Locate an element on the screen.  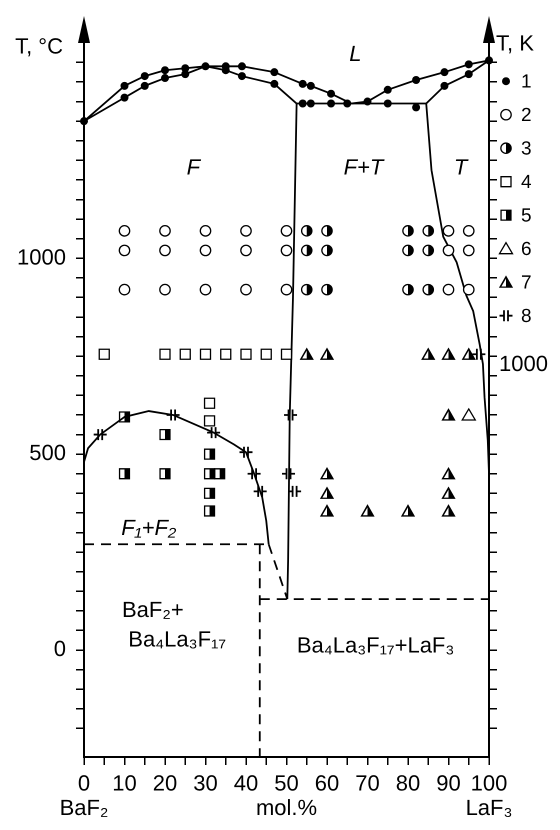
legend-label: 7 is located at coordinates (526, 283).